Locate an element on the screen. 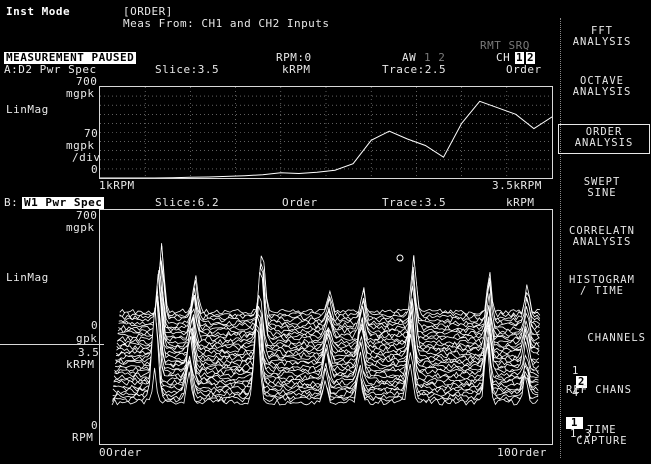  correlation-analysis-softkey: CORRELATN ANALYSIS is located at coordinates (602, 236).